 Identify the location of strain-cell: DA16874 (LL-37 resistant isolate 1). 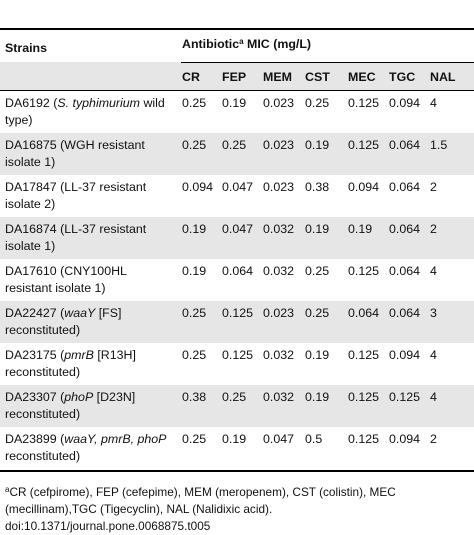
(92, 238).